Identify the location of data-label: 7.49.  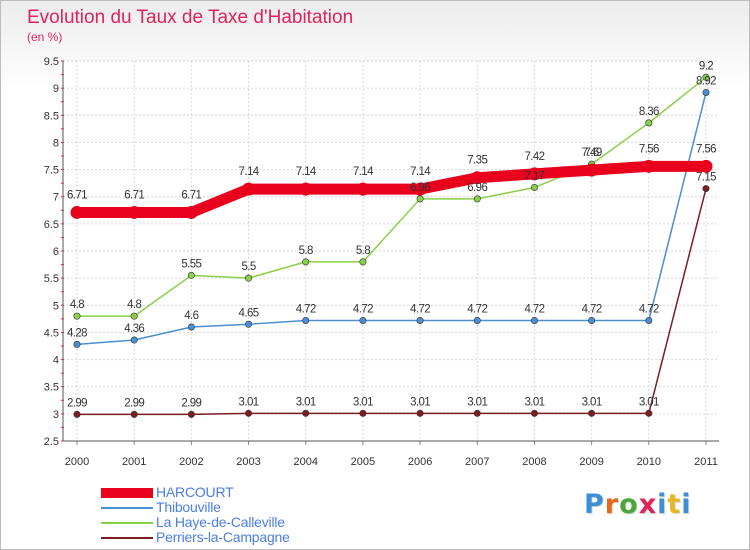
(592, 153).